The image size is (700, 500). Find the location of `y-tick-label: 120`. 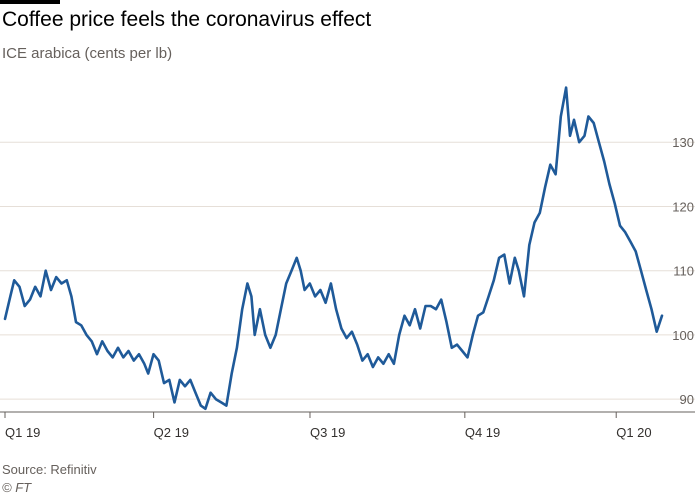

y-tick-label: 120 is located at coordinates (683, 206).